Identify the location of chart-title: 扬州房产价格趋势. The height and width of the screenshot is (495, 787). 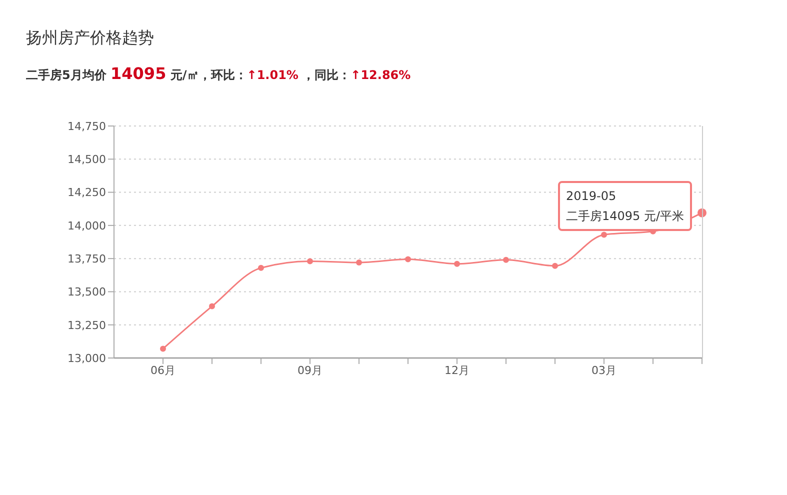
(90, 38).